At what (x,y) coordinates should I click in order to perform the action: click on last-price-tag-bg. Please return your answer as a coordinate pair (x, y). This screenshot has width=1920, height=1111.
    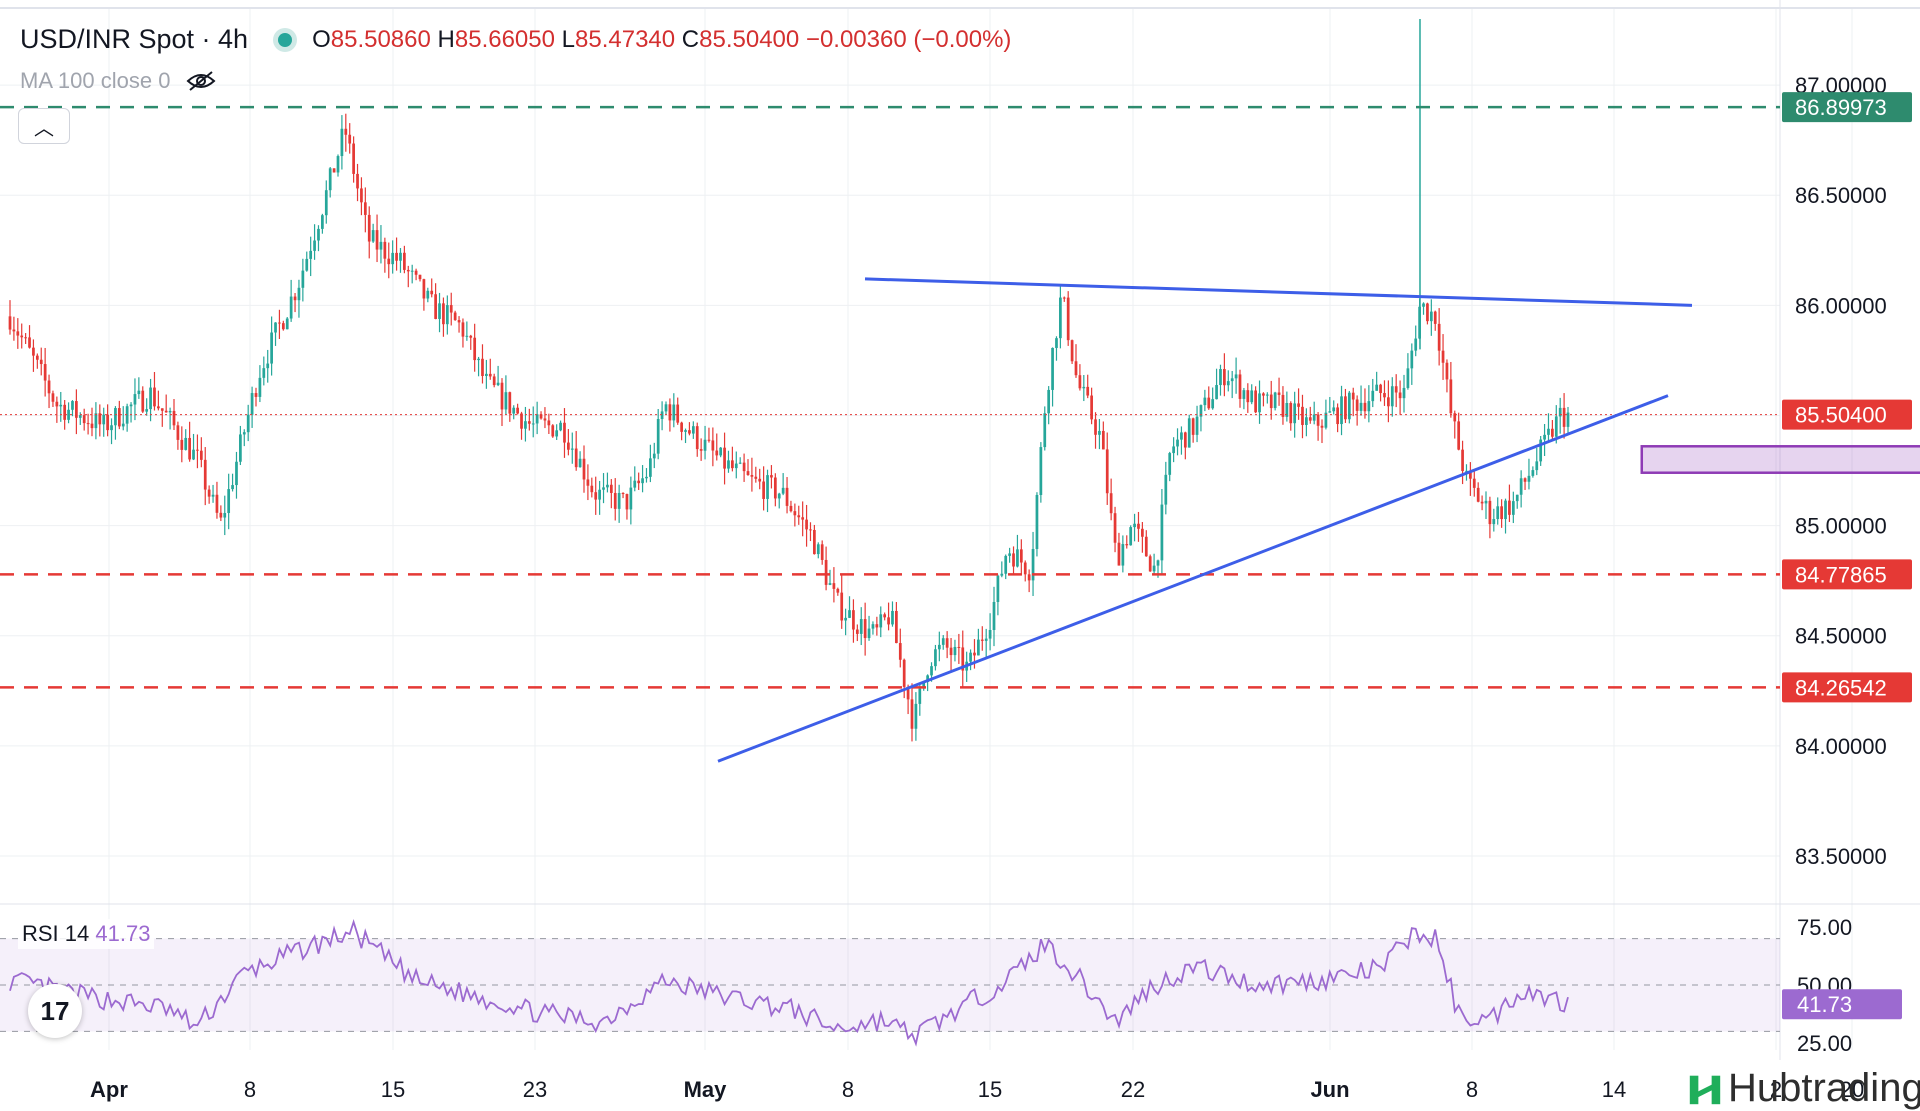
    Looking at the image, I should click on (1847, 414).